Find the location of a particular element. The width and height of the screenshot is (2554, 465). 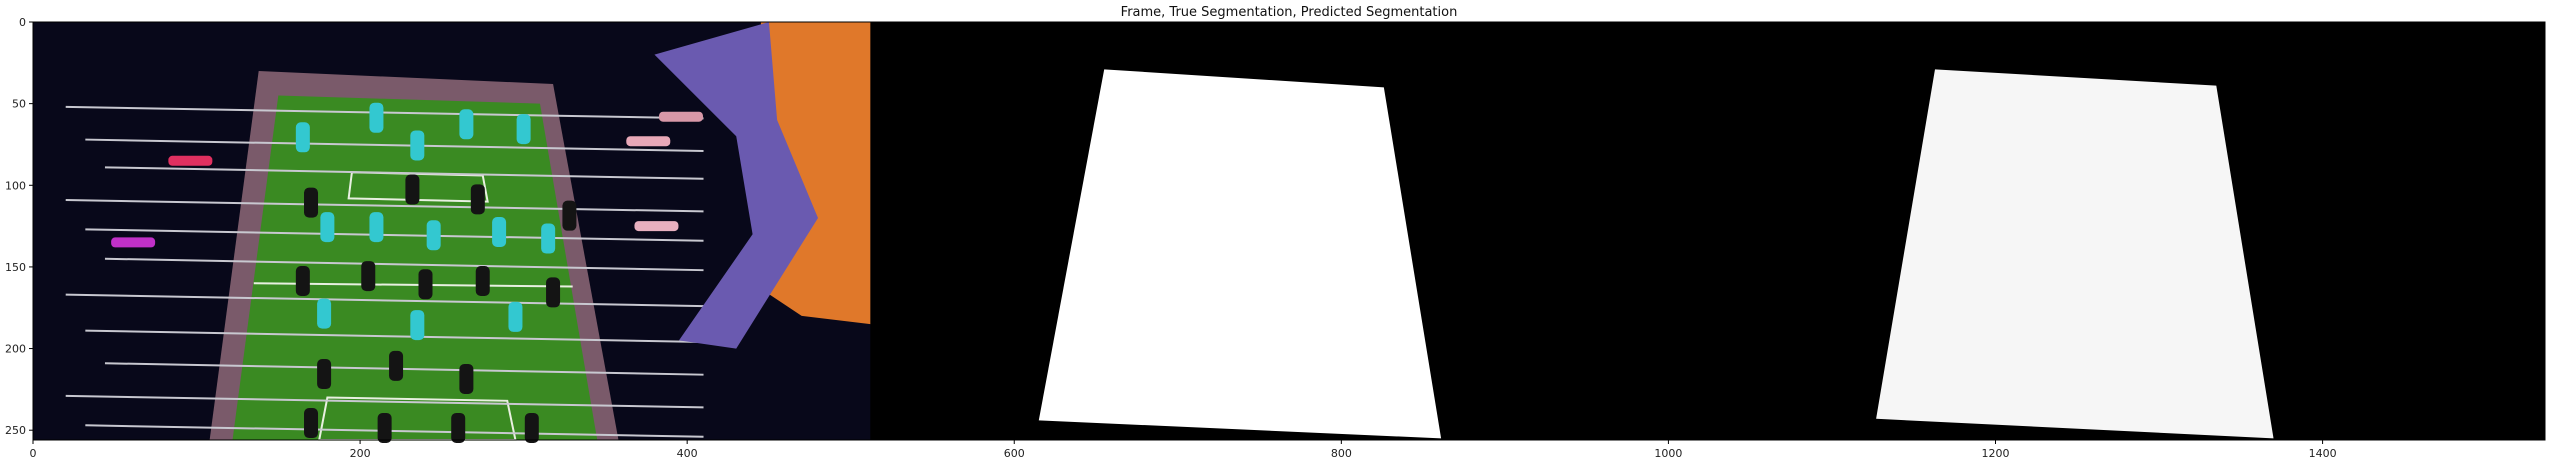

y-tick-label: 100 is located at coordinates (15, 185).